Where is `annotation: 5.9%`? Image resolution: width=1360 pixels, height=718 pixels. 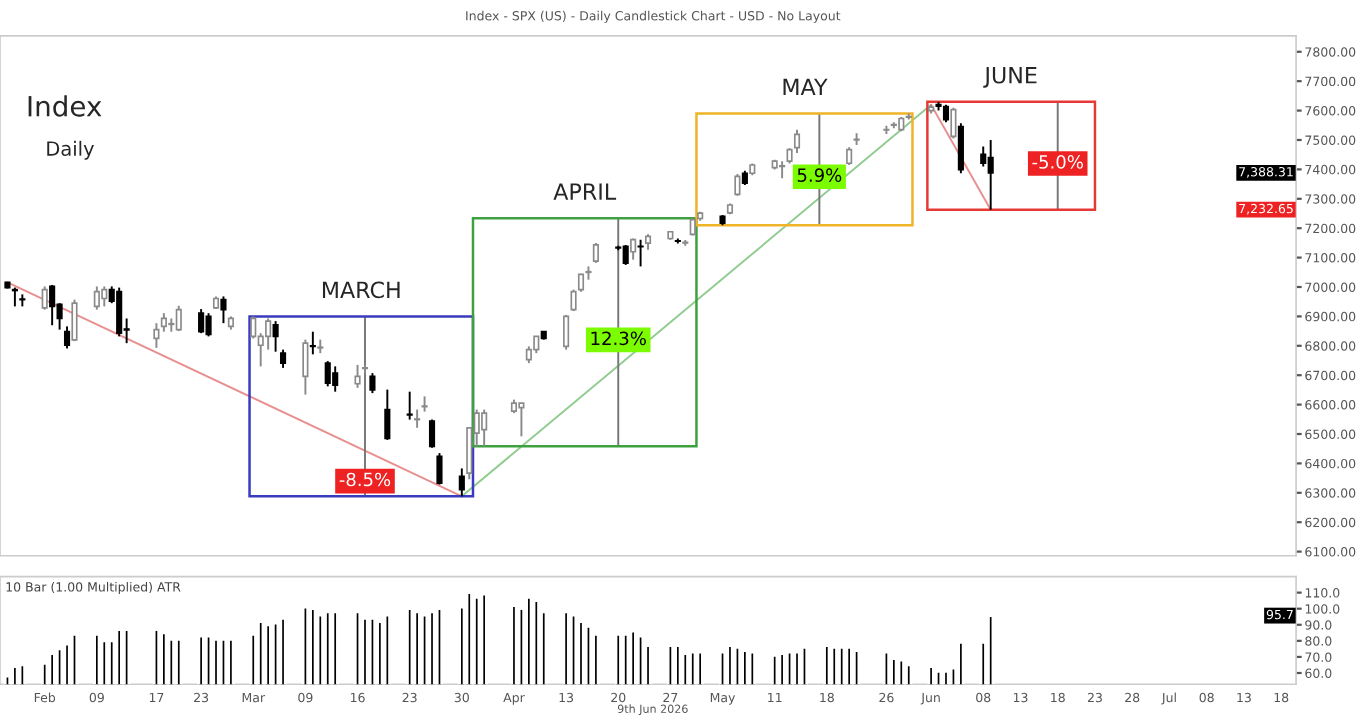 annotation: 5.9% is located at coordinates (819, 175).